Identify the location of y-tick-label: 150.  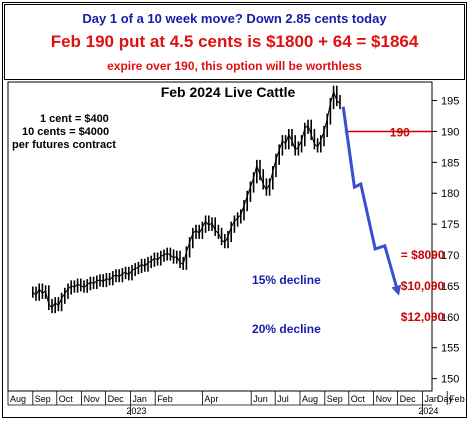
(450, 380).